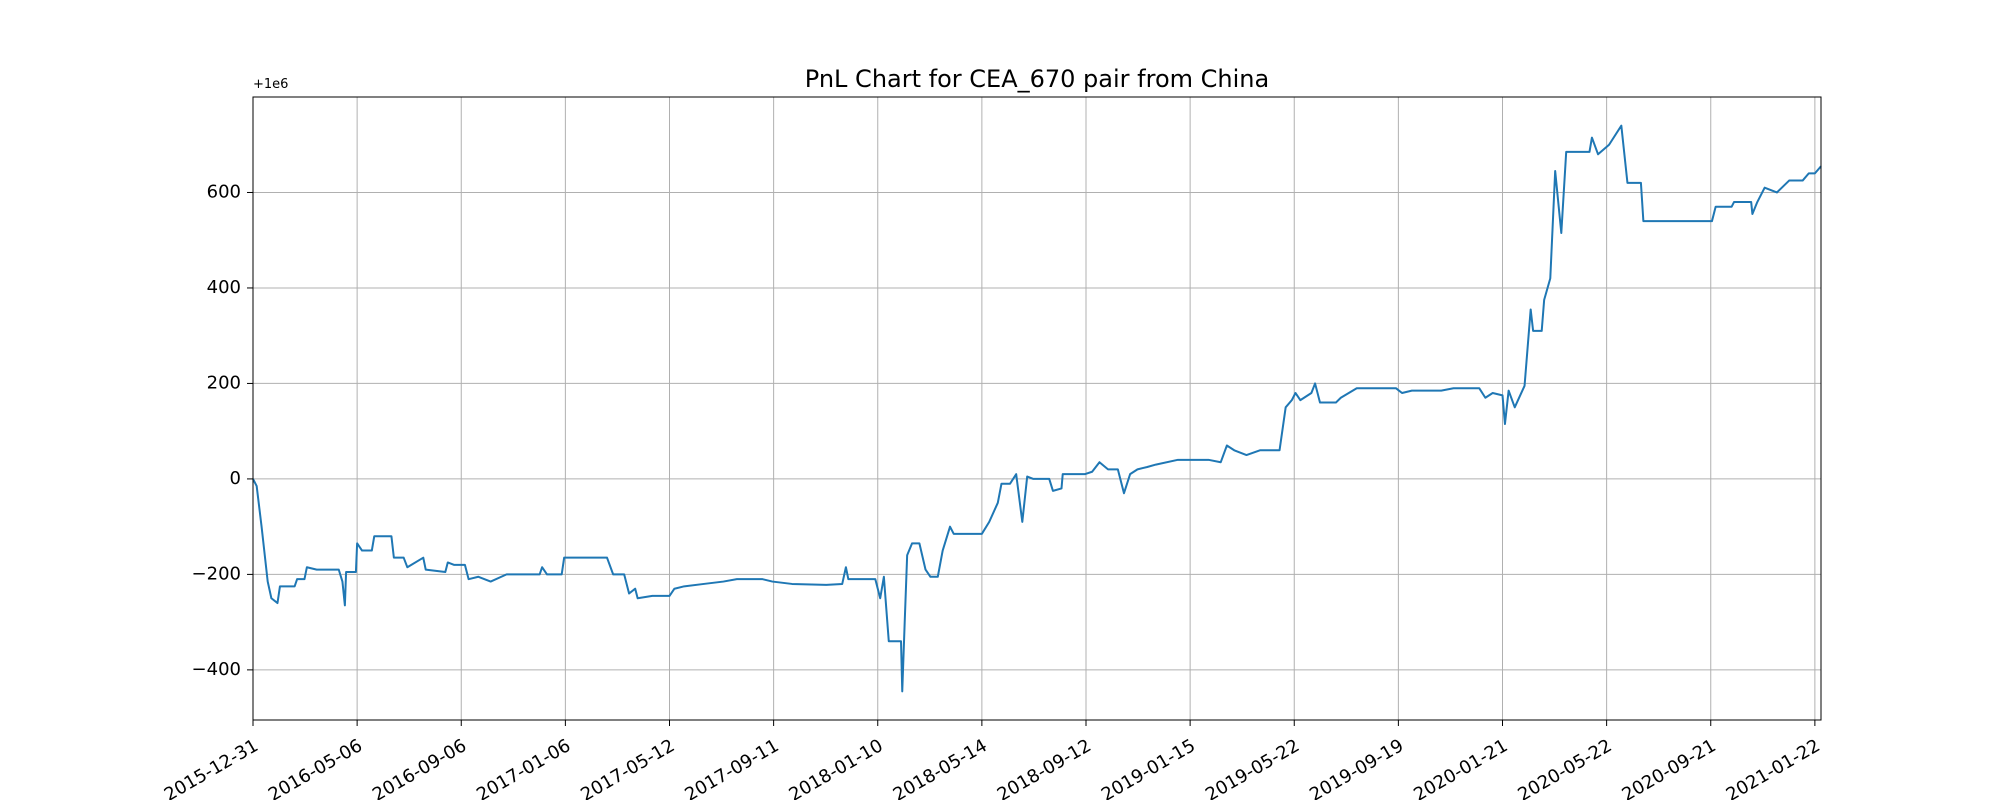 The height and width of the screenshot is (800, 2000). Describe the element at coordinates (1669, 767) in the screenshot. I see `x-tick-label: 2020-09-21` at that location.